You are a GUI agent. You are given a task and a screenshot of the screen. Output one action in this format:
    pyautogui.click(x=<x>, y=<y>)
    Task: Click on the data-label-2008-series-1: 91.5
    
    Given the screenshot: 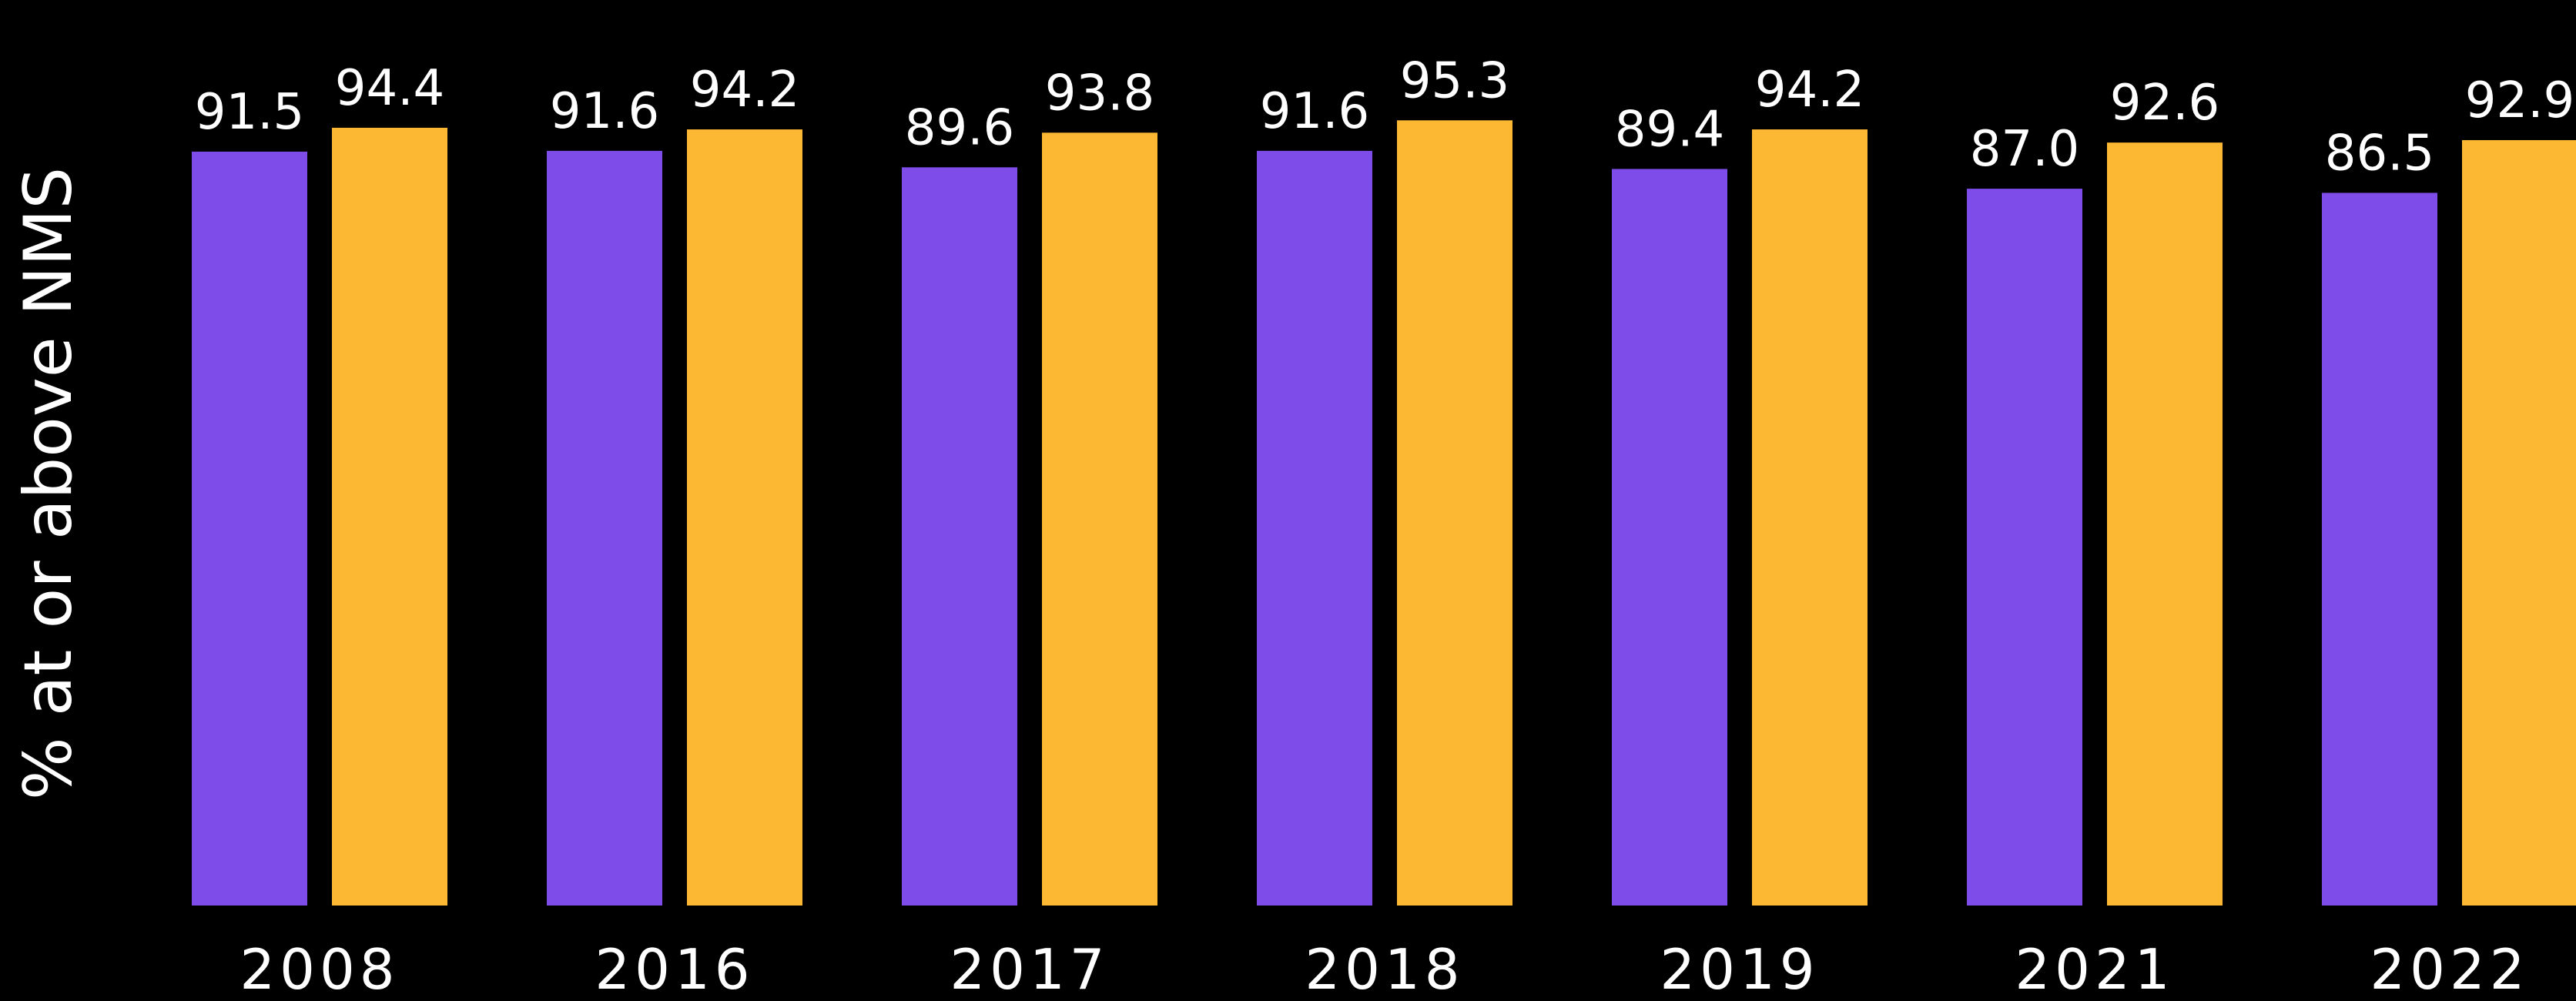 What is the action you would take?
    pyautogui.click(x=250, y=112)
    